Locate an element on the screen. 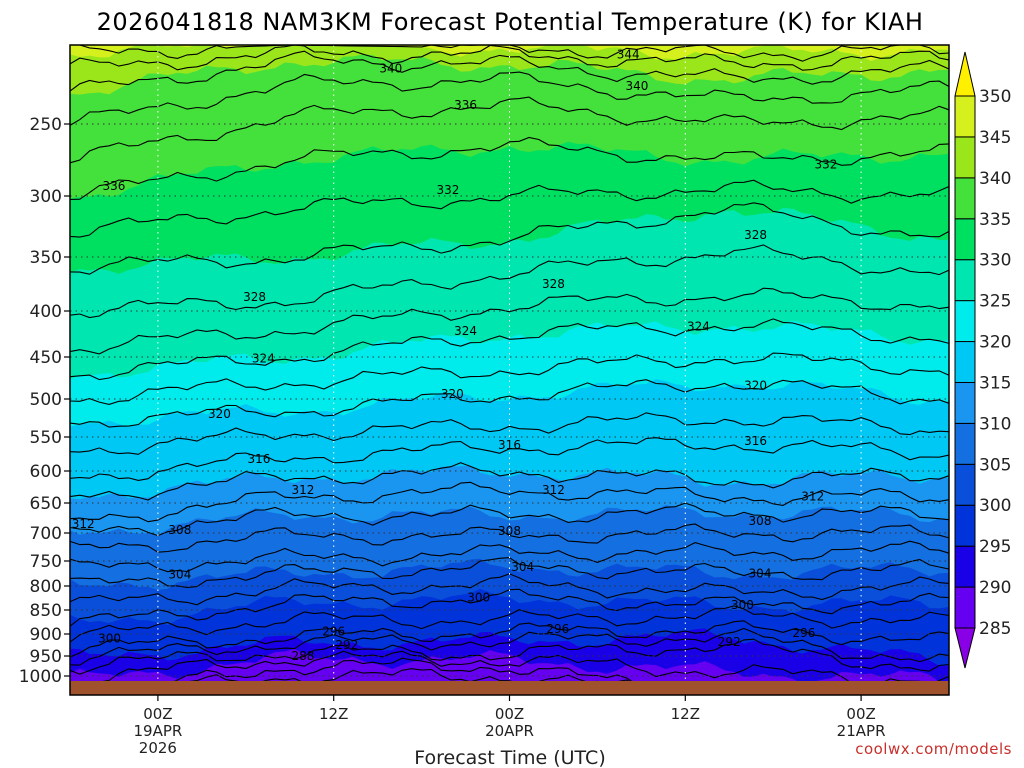  y-tick-label: 600 is located at coordinates (46, 472).